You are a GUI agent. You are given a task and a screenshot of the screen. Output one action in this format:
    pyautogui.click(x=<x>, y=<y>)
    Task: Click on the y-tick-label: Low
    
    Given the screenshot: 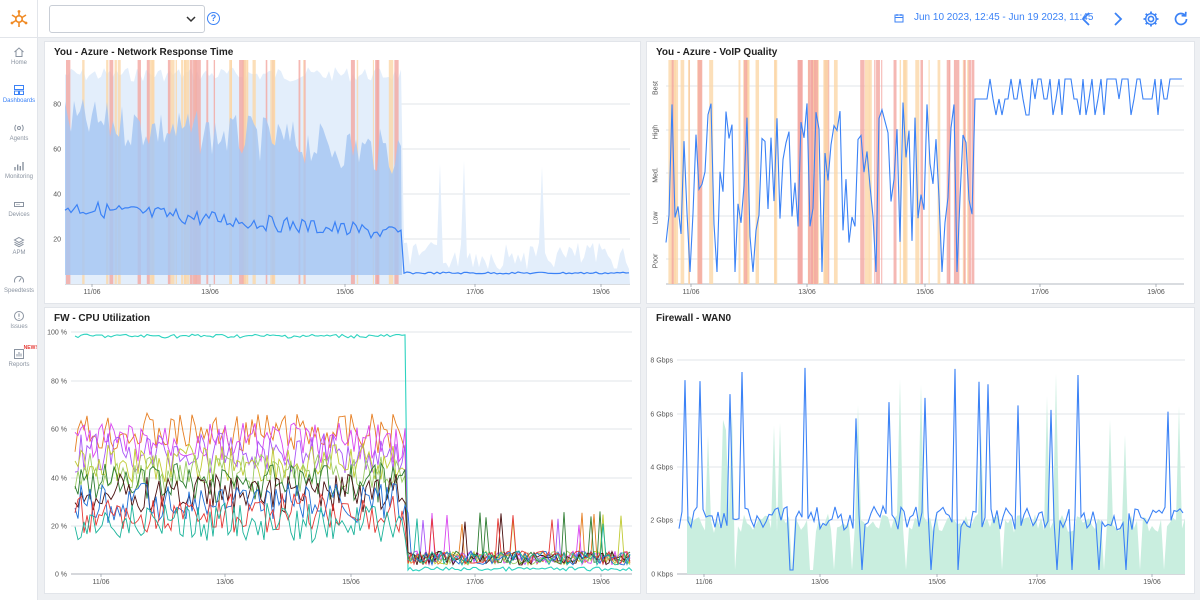 What is the action you would take?
    pyautogui.click(x=656, y=218)
    